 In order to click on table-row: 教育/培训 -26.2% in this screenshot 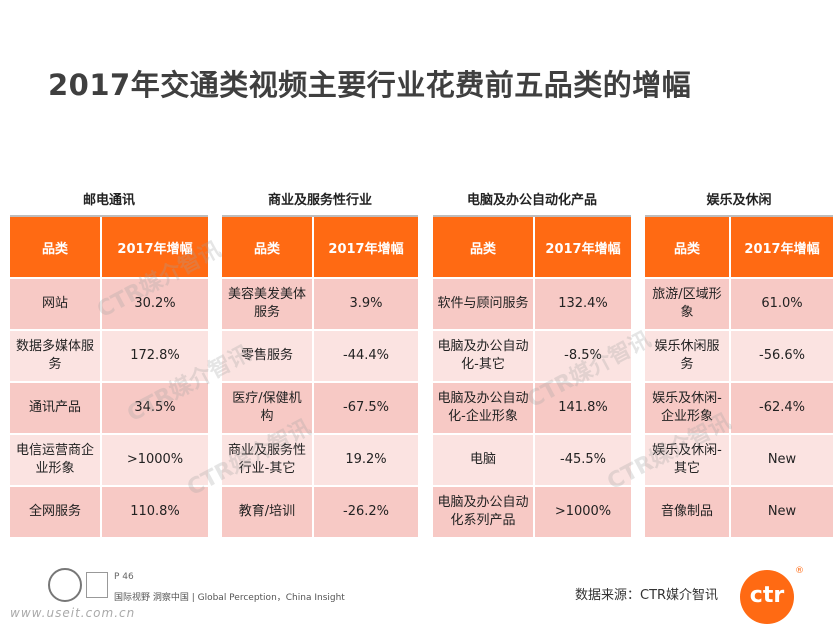, I will do `click(320, 511)`.